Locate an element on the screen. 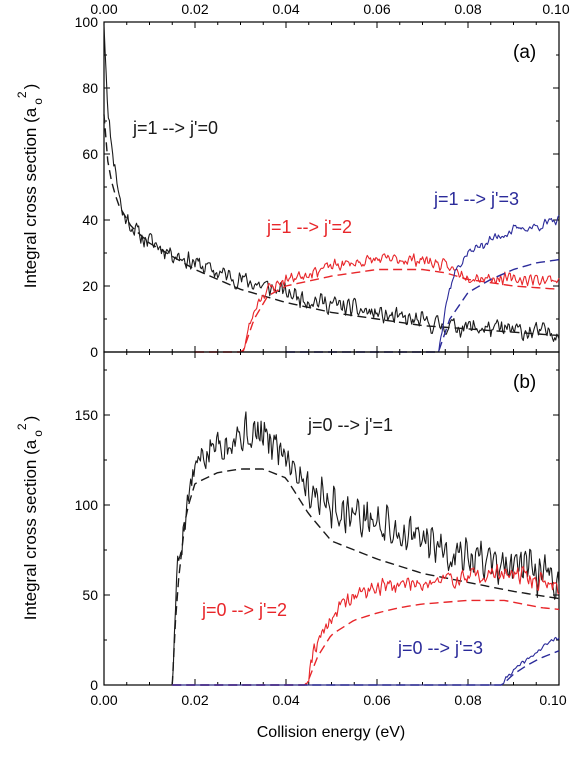  bottom-tick-label-4: 0.08 is located at coordinates (467, 700).